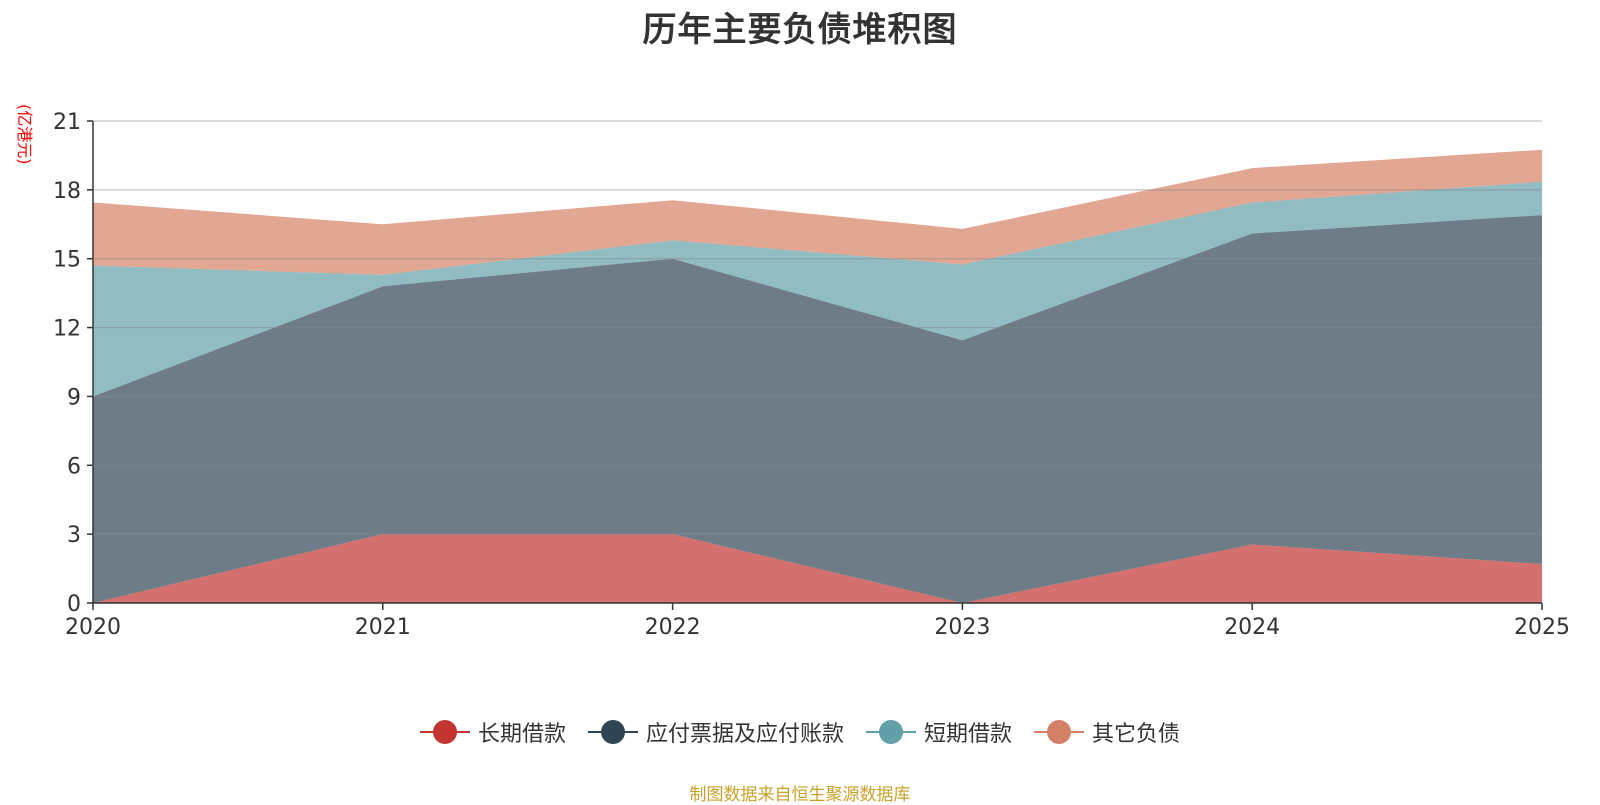  Describe the element at coordinates (67, 191) in the screenshot. I see `y-tick-label: 18` at that location.